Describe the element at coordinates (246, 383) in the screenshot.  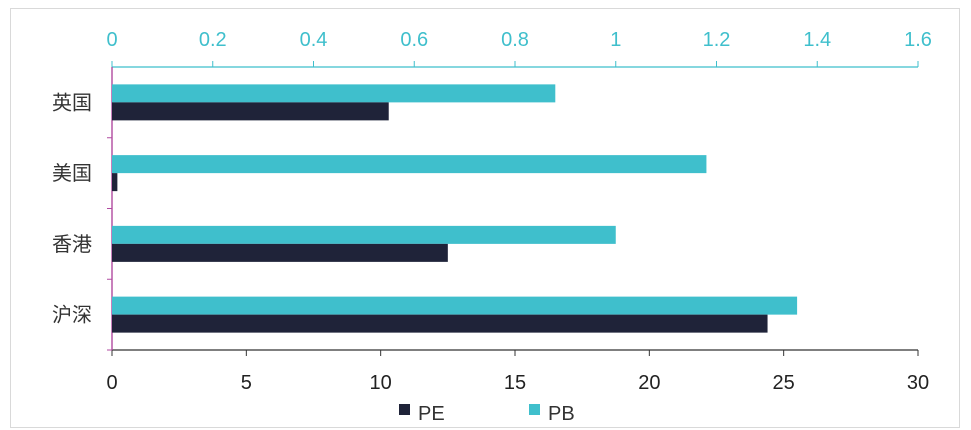
I see `bottom-tick-label: 5` at that location.